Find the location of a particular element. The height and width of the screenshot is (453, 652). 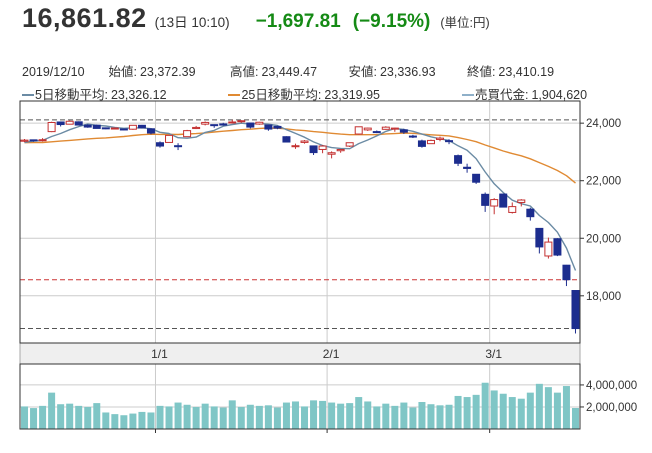

low-value: 23,336.93 is located at coordinates (407, 72).